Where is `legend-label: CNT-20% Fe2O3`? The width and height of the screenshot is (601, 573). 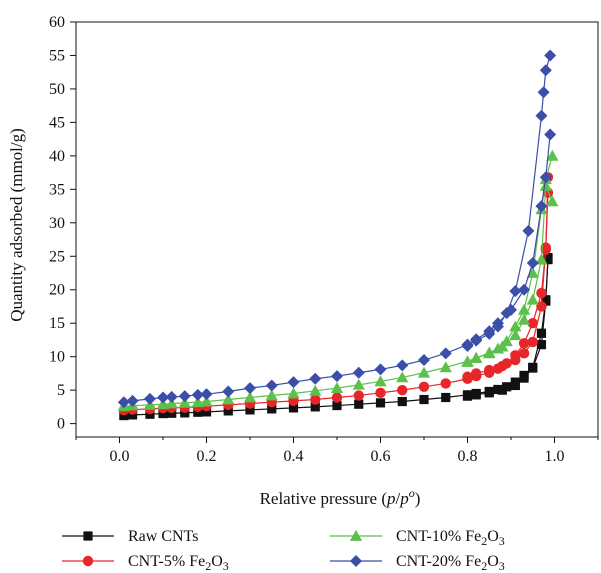
legend-label: CNT-20% Fe2O3 is located at coordinates (450, 563).